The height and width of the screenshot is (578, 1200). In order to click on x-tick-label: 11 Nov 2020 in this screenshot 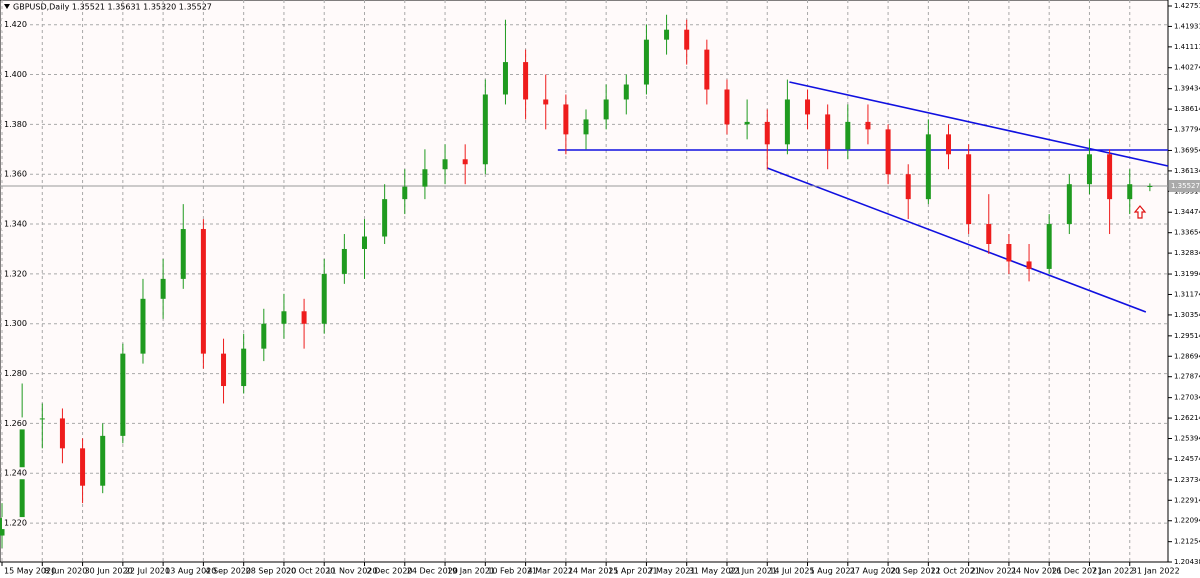, I will do `click(351, 571)`.